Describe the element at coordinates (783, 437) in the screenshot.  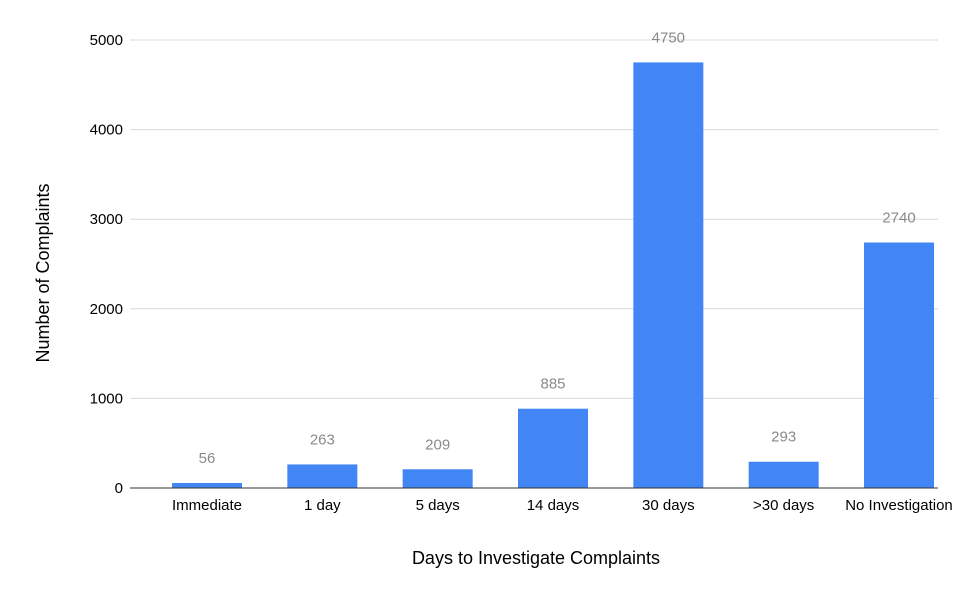
I see `data-label: 293` at that location.